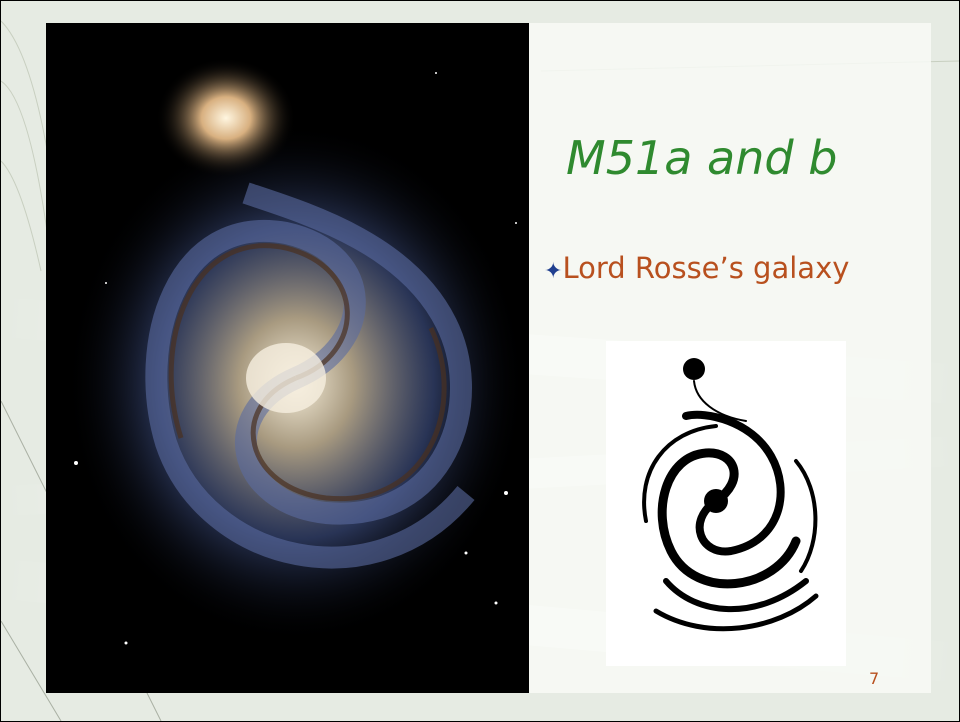 The image size is (960, 722). I want to click on slide-title: M51a and b, so click(702, 158).